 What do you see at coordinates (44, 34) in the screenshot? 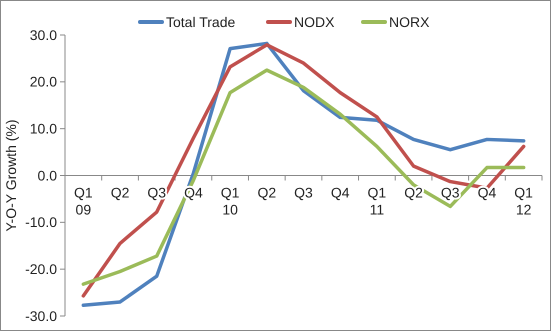
I see `y-tick-label: 30.0` at bounding box center [44, 34].